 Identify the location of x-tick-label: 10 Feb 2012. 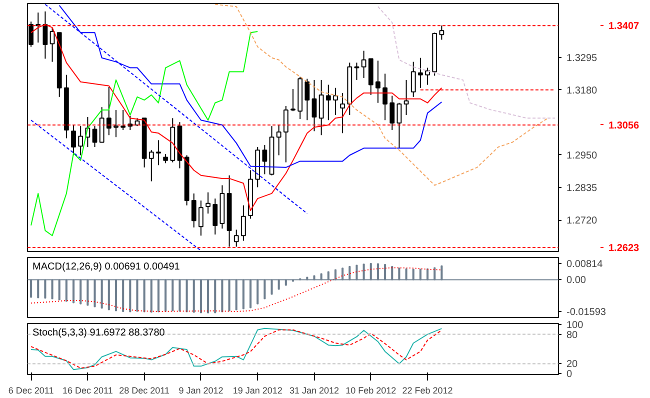
(371, 391).